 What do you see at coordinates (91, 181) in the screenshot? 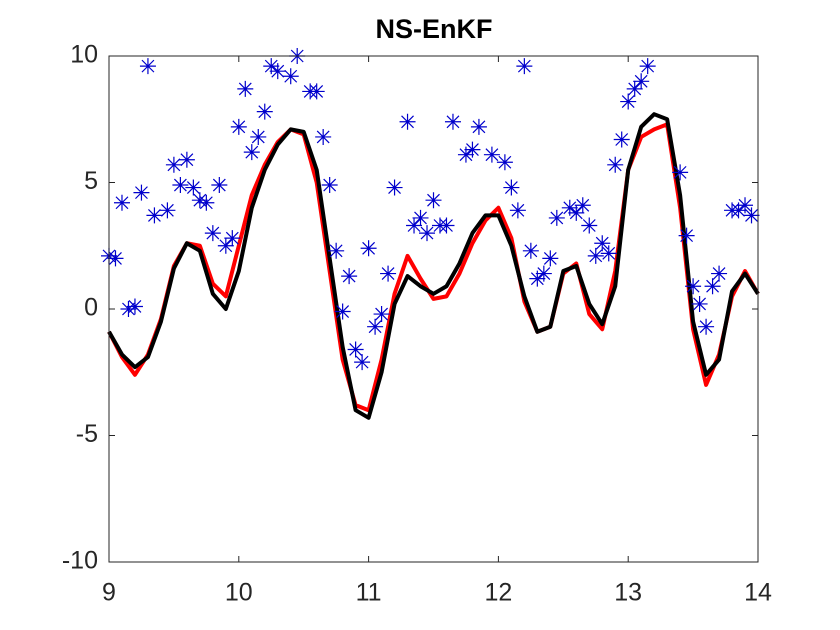
I see `y-tick-label: 5` at bounding box center [91, 181].